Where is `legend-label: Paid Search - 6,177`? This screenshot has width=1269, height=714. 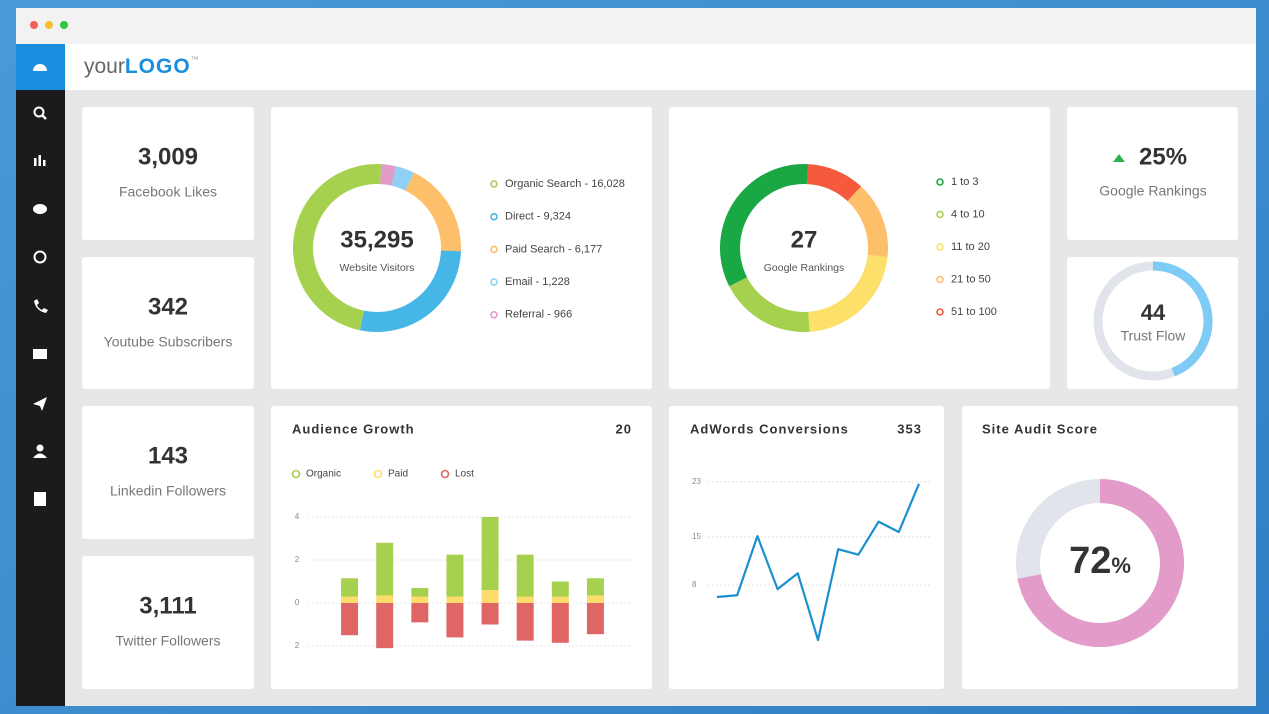
legend-label: Paid Search - 6,177 is located at coordinates (553, 249).